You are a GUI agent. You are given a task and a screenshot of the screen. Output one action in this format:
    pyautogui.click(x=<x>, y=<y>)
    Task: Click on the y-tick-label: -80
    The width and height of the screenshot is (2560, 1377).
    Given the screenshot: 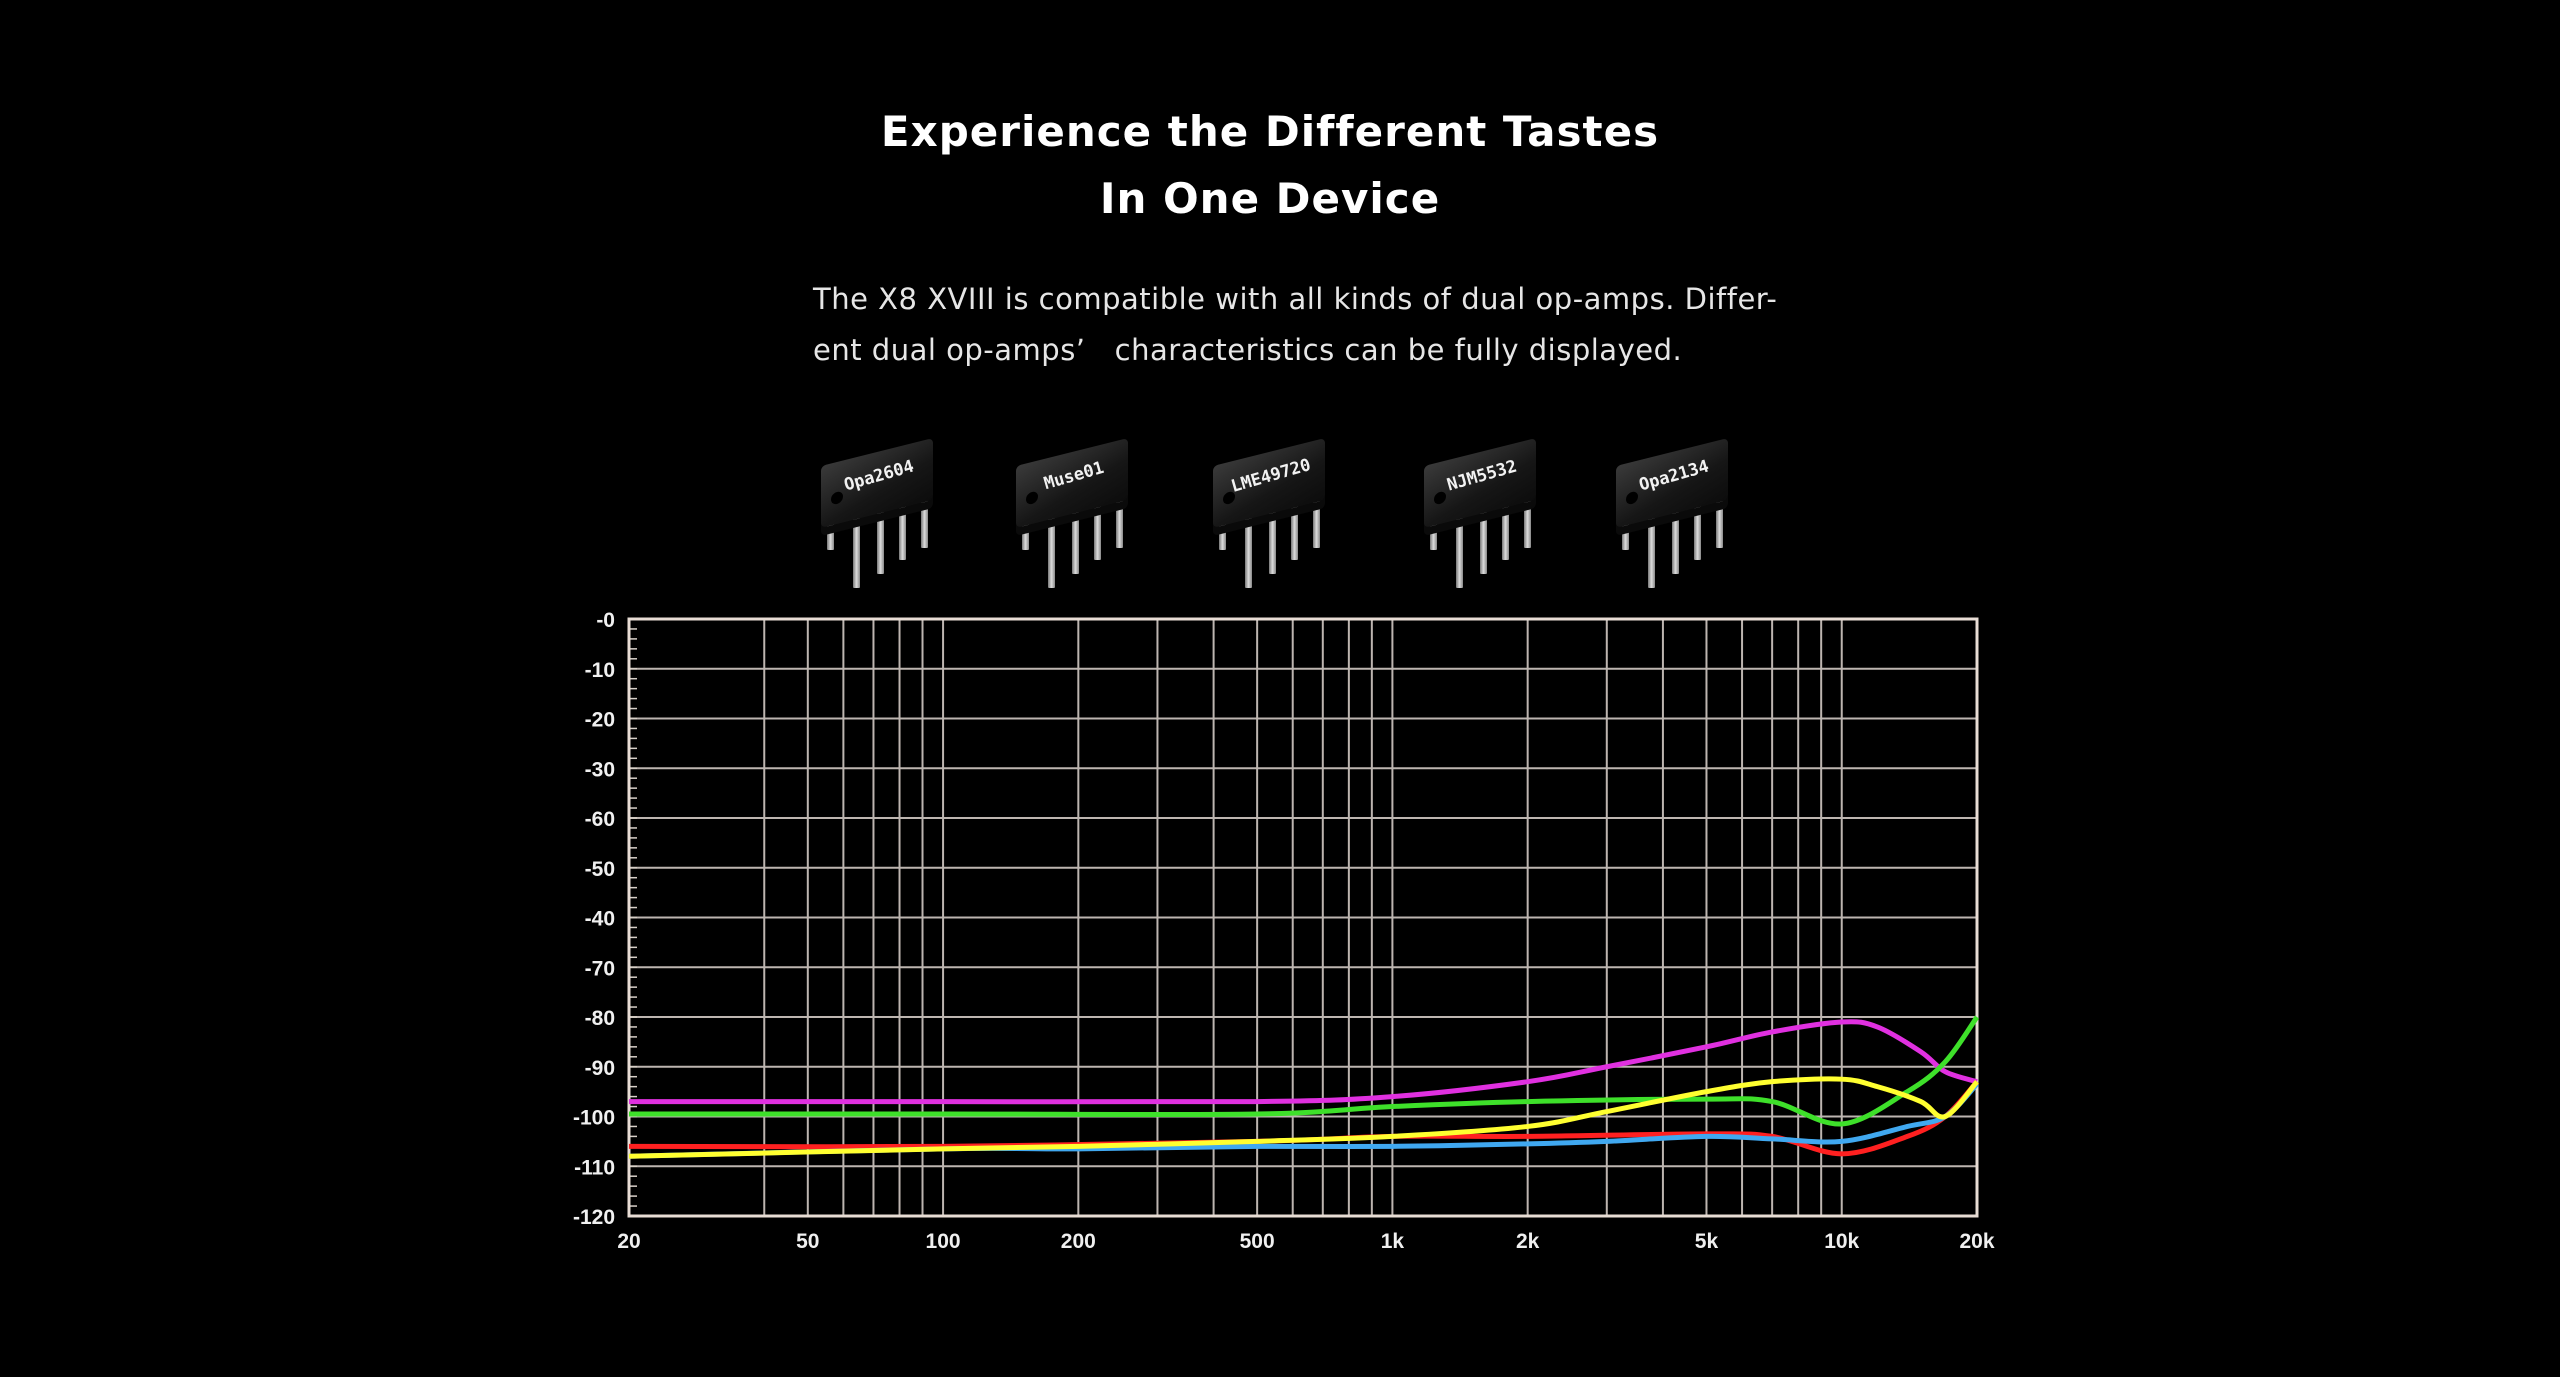 What is the action you would take?
    pyautogui.click(x=600, y=1018)
    